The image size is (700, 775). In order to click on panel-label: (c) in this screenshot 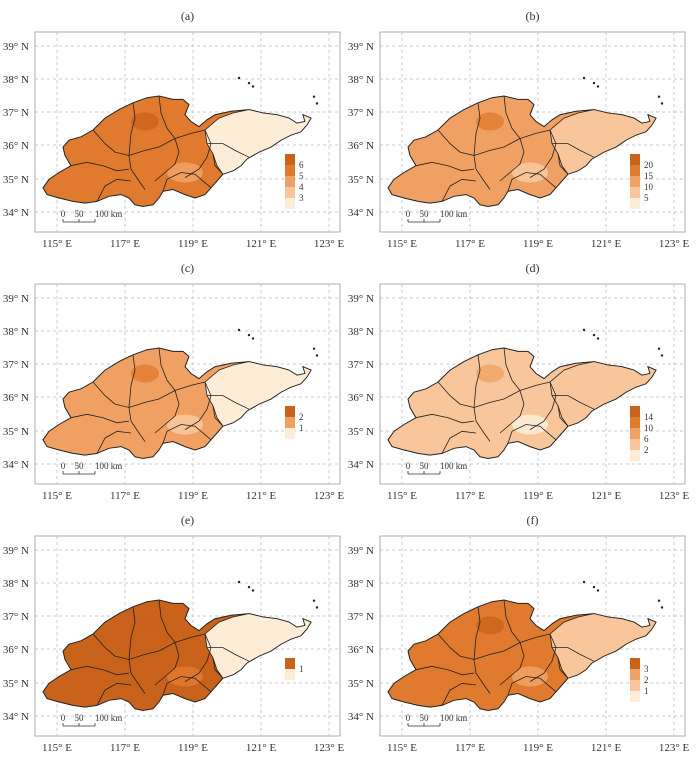, I will do `click(187, 268)`.